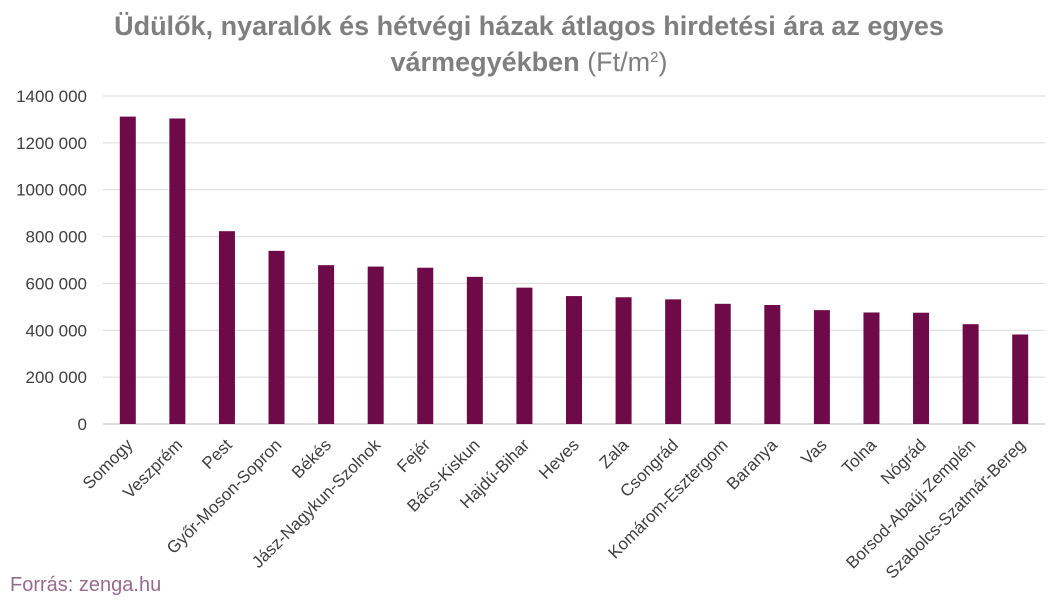  I want to click on x-tick-label: Tolna, so click(859, 456).